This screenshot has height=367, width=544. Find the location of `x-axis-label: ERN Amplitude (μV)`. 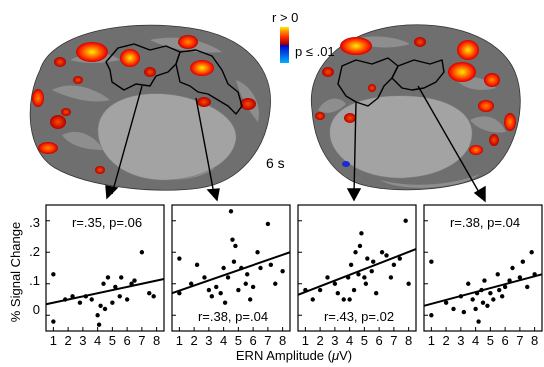

x-axis-label: ERN Amplitude (μV) is located at coordinates (294, 355).